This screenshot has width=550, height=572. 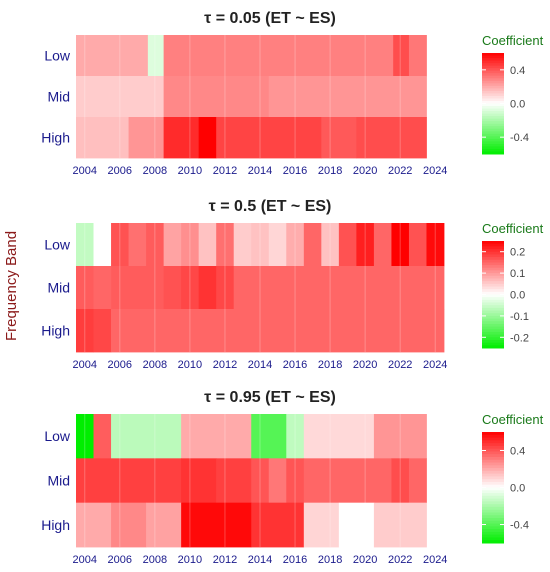 I want to click on x-tick-label: 2008, so click(x=155, y=171).